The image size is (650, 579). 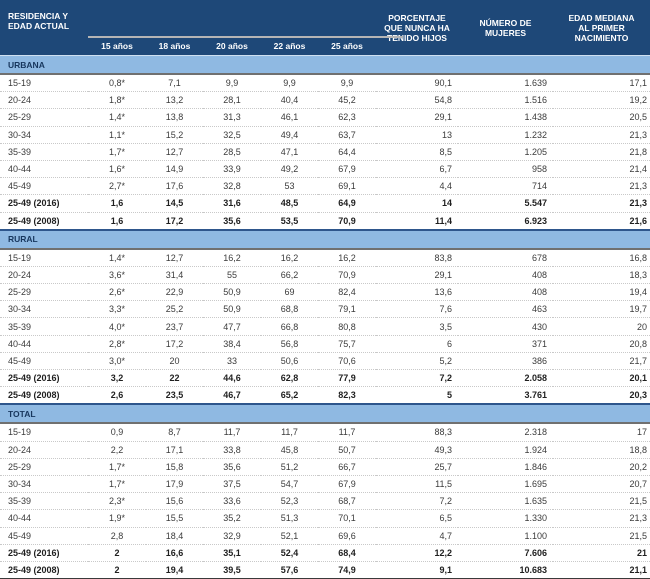 What do you see at coordinates (347, 450) in the screenshot?
I see `cell-value: 50,7` at bounding box center [347, 450].